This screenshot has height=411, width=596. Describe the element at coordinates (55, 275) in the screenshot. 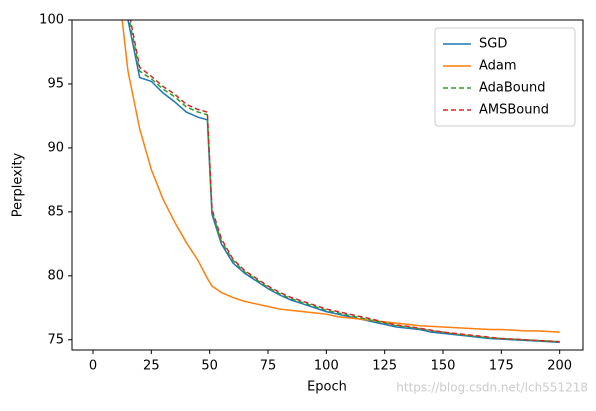

I see `y-tick-label: 80` at that location.